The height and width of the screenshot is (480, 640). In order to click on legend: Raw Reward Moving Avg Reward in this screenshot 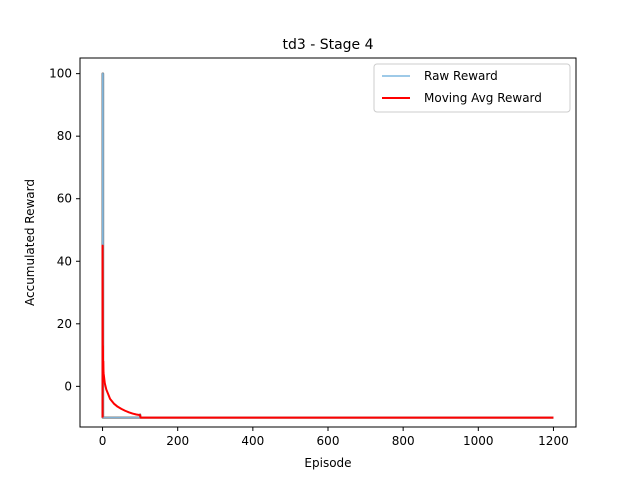, I will do `click(472, 88)`.